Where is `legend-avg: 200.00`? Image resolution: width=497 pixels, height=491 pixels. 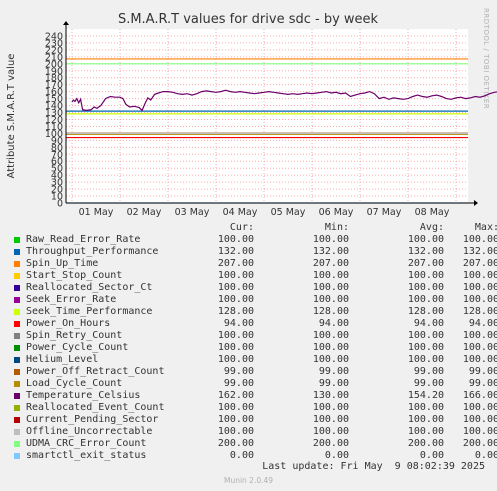 legend-avg: 200.00 is located at coordinates (425, 443).